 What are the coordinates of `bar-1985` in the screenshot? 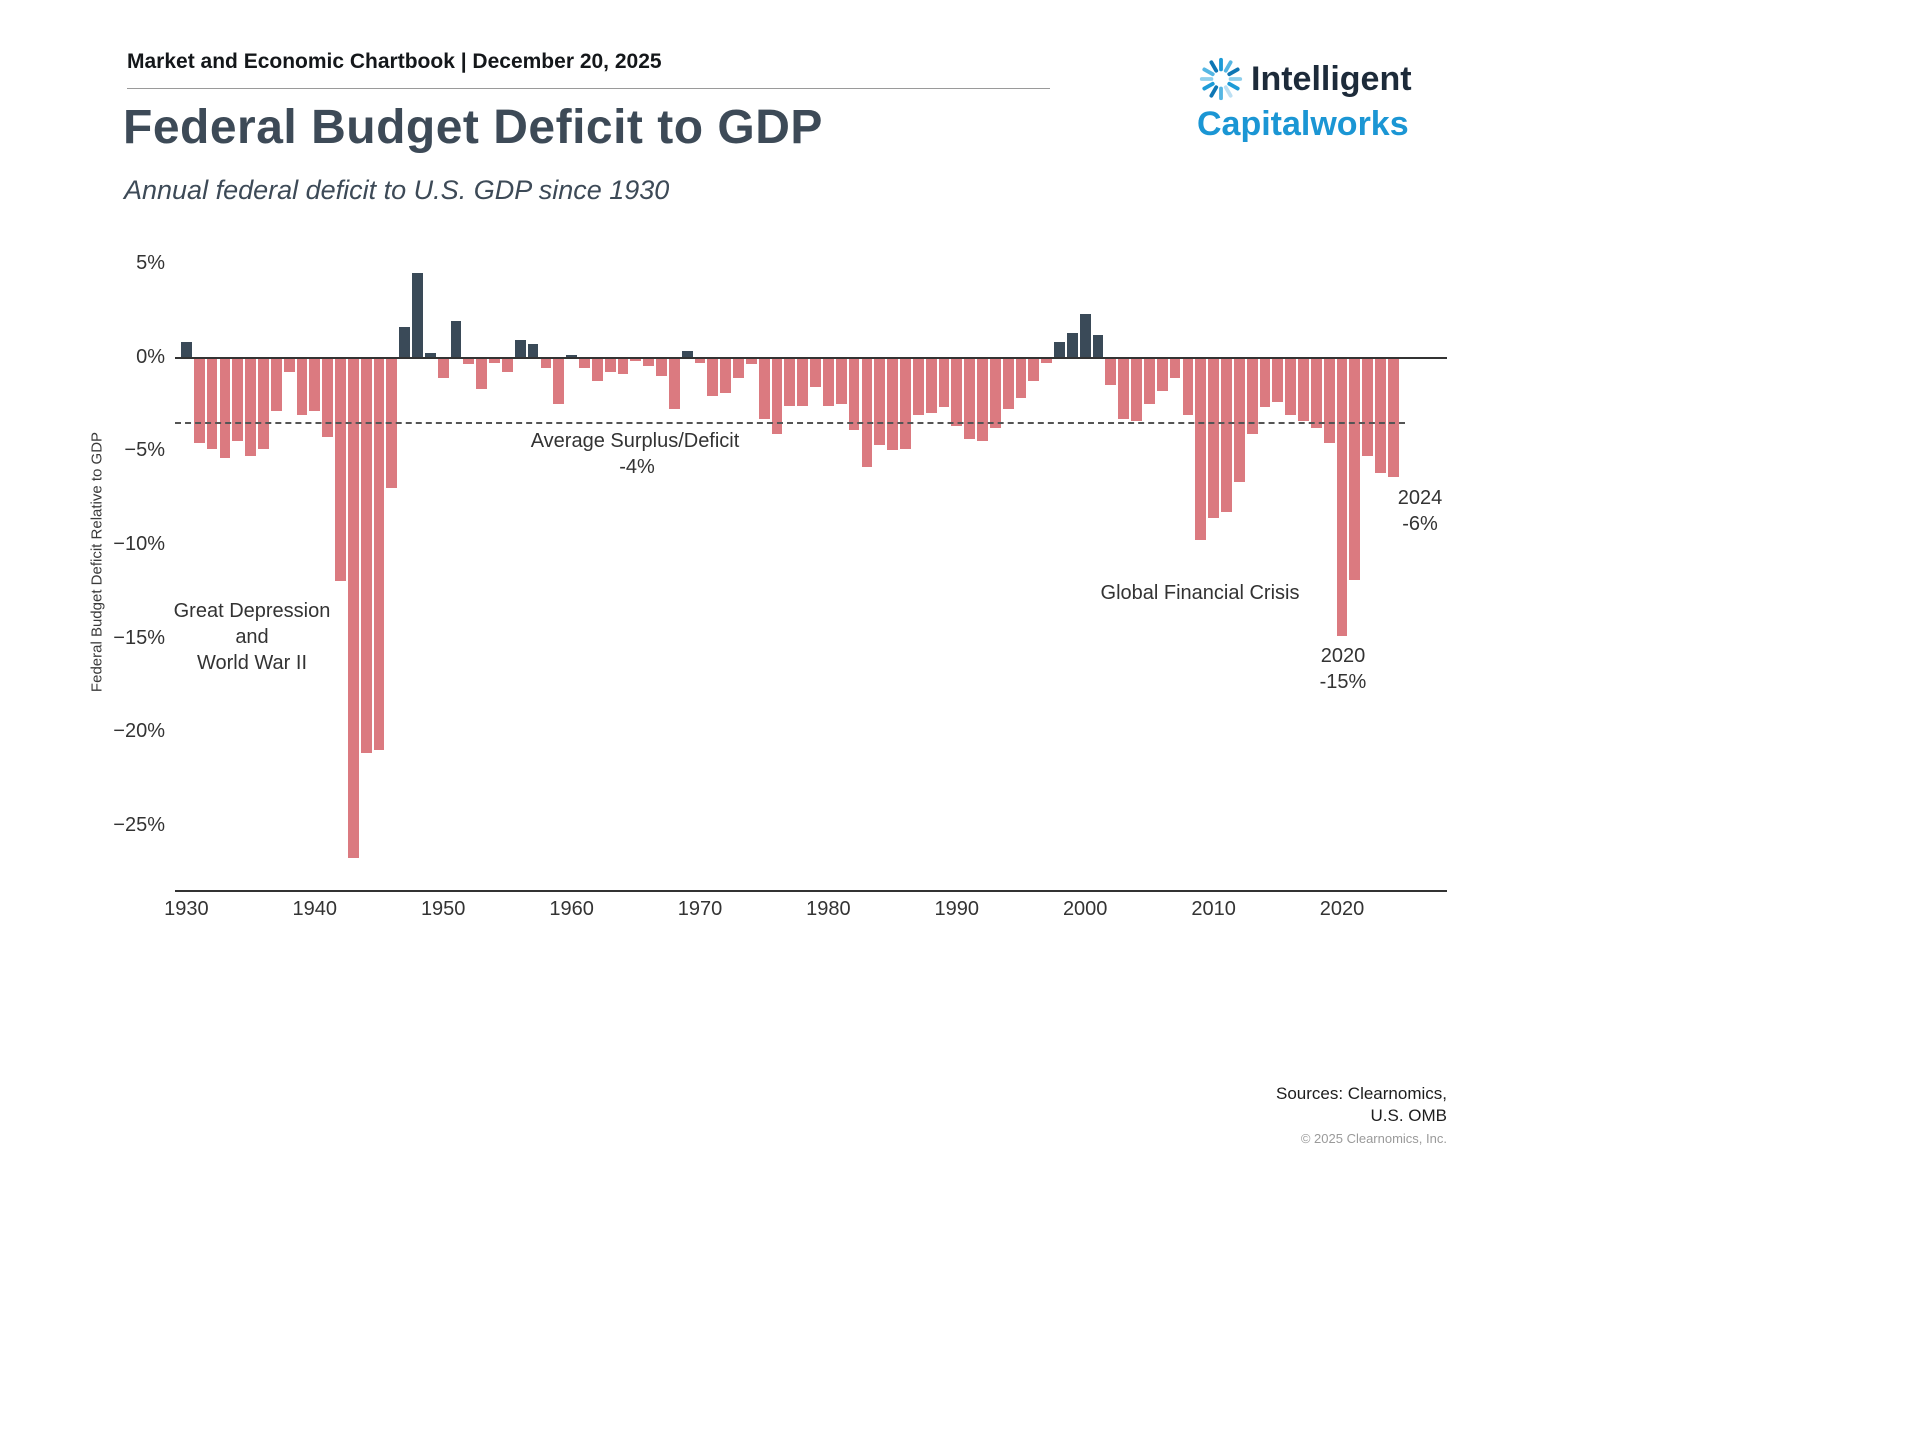 It's located at (892, 403).